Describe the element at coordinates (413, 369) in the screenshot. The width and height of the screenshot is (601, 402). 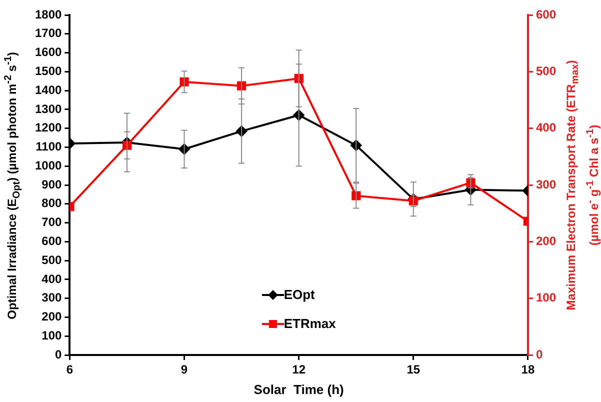
I see `x-tick-label: 15` at that location.